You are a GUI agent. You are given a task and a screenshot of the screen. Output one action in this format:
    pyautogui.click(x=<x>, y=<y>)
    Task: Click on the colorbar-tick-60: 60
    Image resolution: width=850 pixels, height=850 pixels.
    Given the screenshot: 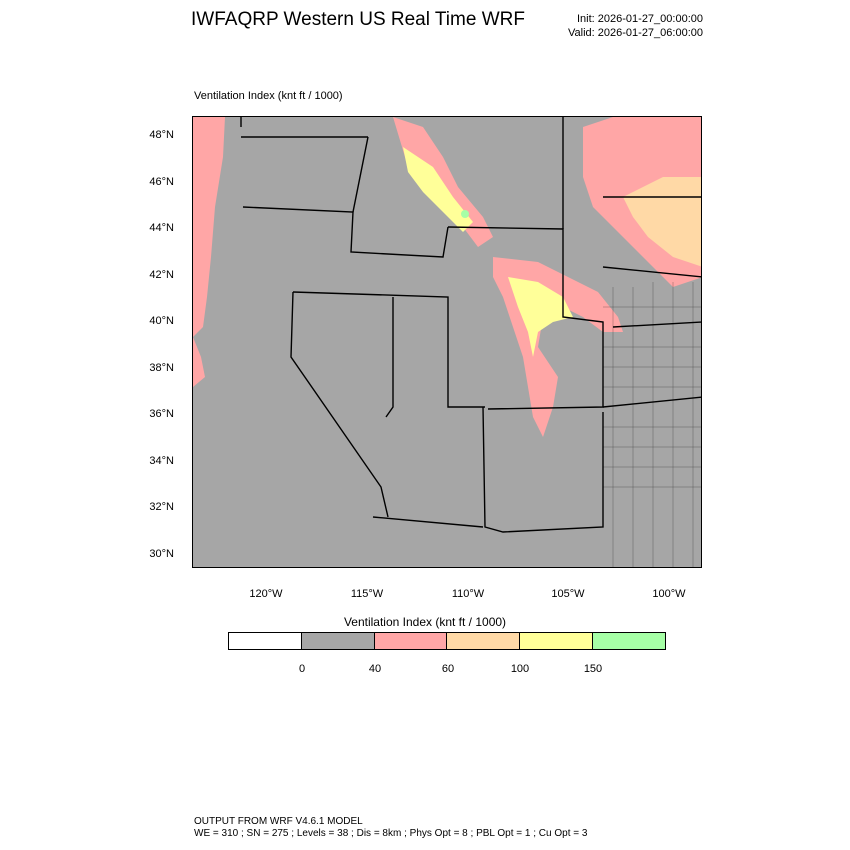 What is the action you would take?
    pyautogui.click(x=448, y=669)
    